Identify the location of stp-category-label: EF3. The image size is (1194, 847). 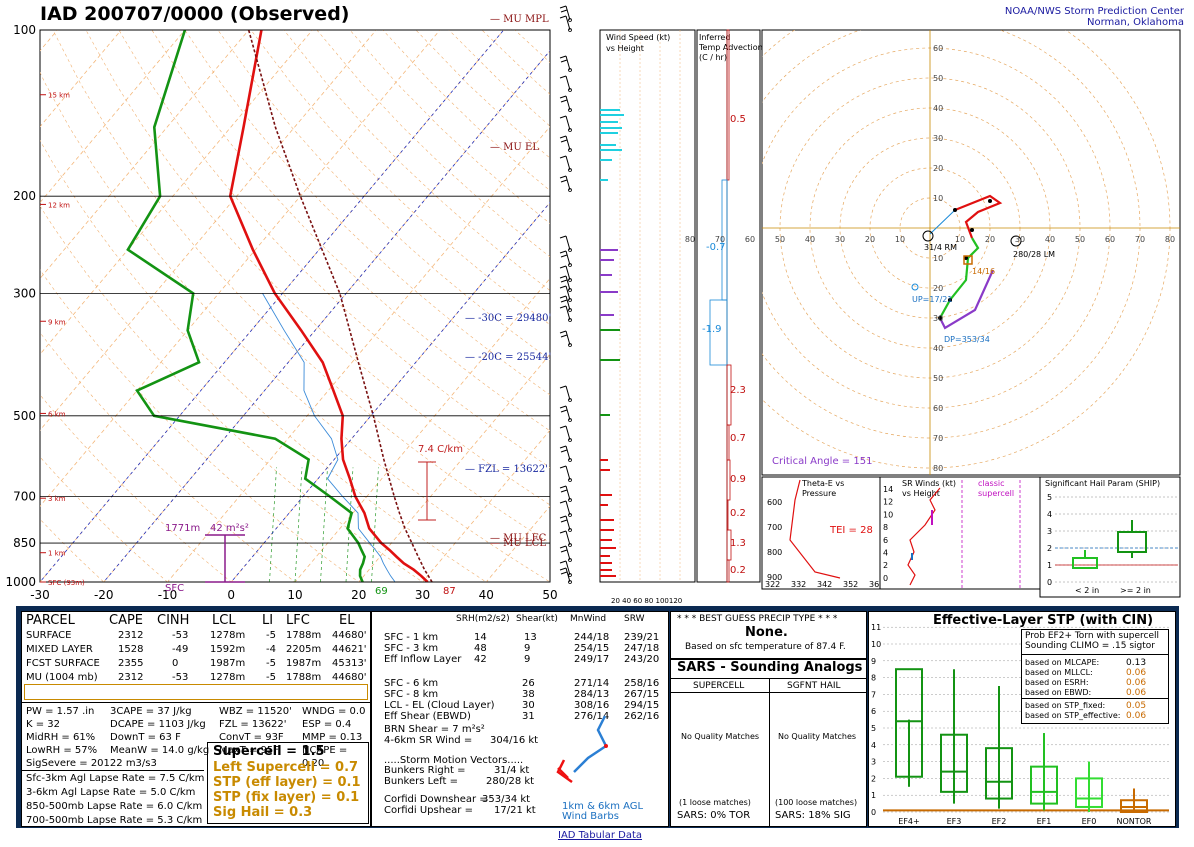
(954, 821).